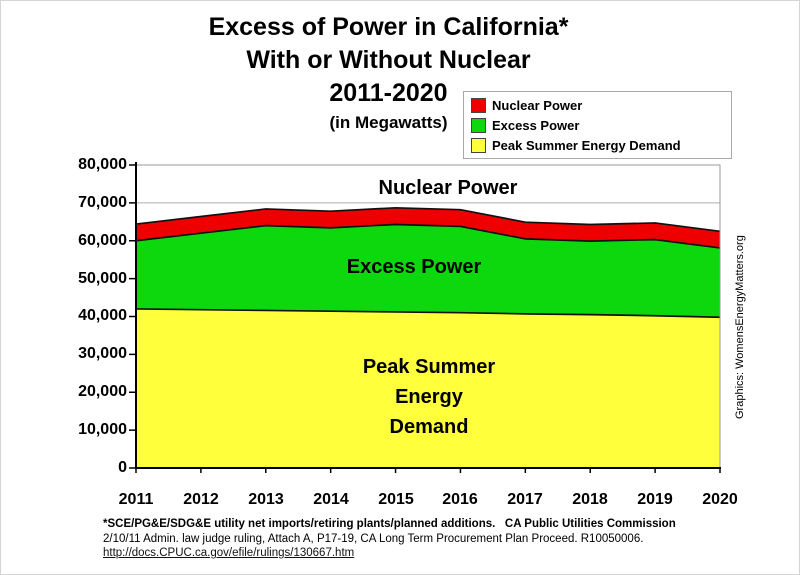 The width and height of the screenshot is (800, 575). What do you see at coordinates (388, 122) in the screenshot?
I see `title-line-4: (in Megawatts)` at bounding box center [388, 122].